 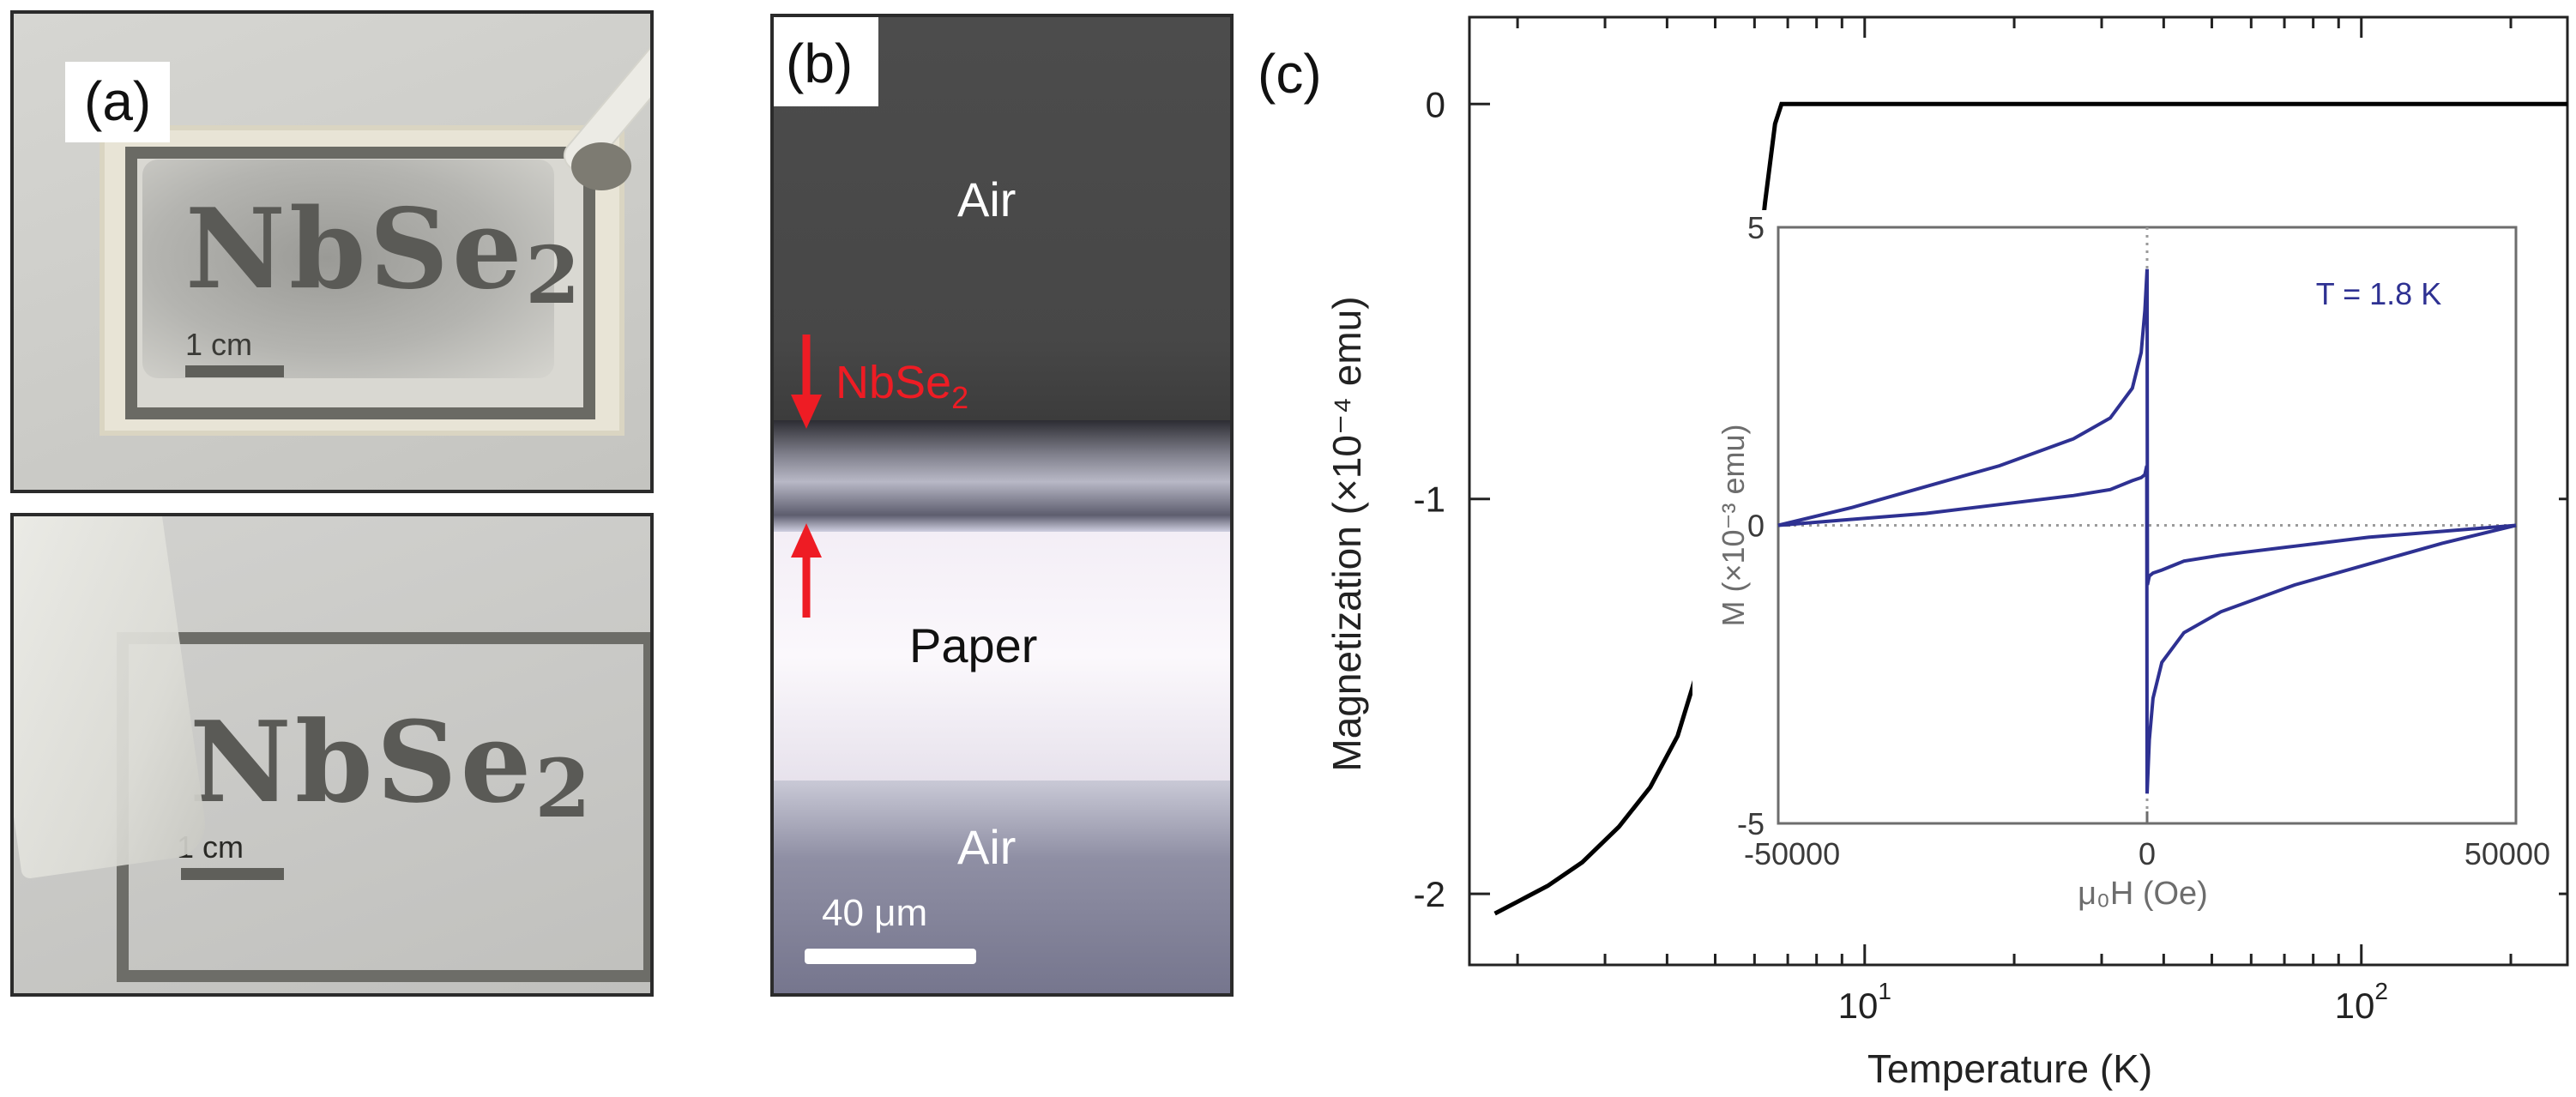 What do you see at coordinates (1289, 73) in the screenshot?
I see `panel-c-label: (c)` at bounding box center [1289, 73].